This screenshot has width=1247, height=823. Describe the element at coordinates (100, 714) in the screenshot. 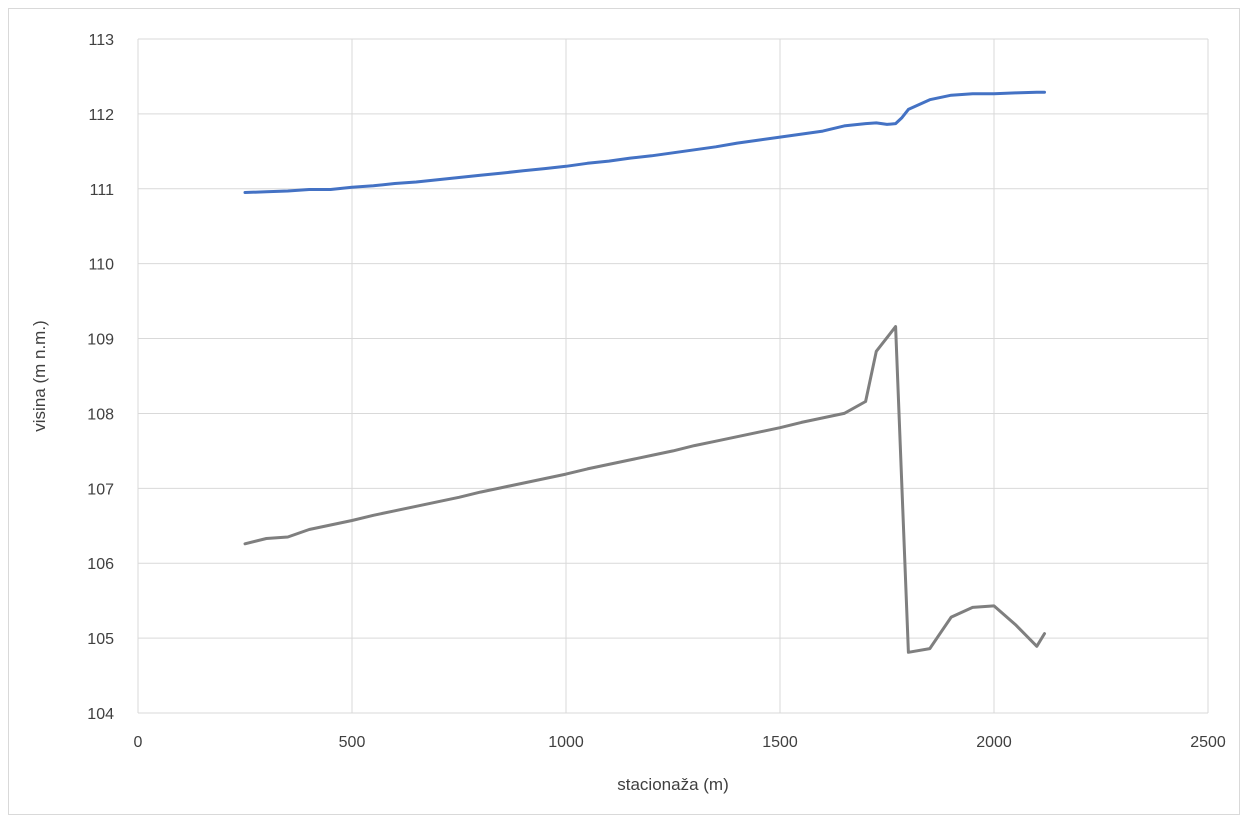

I see `y-tick-label: 104` at that location.